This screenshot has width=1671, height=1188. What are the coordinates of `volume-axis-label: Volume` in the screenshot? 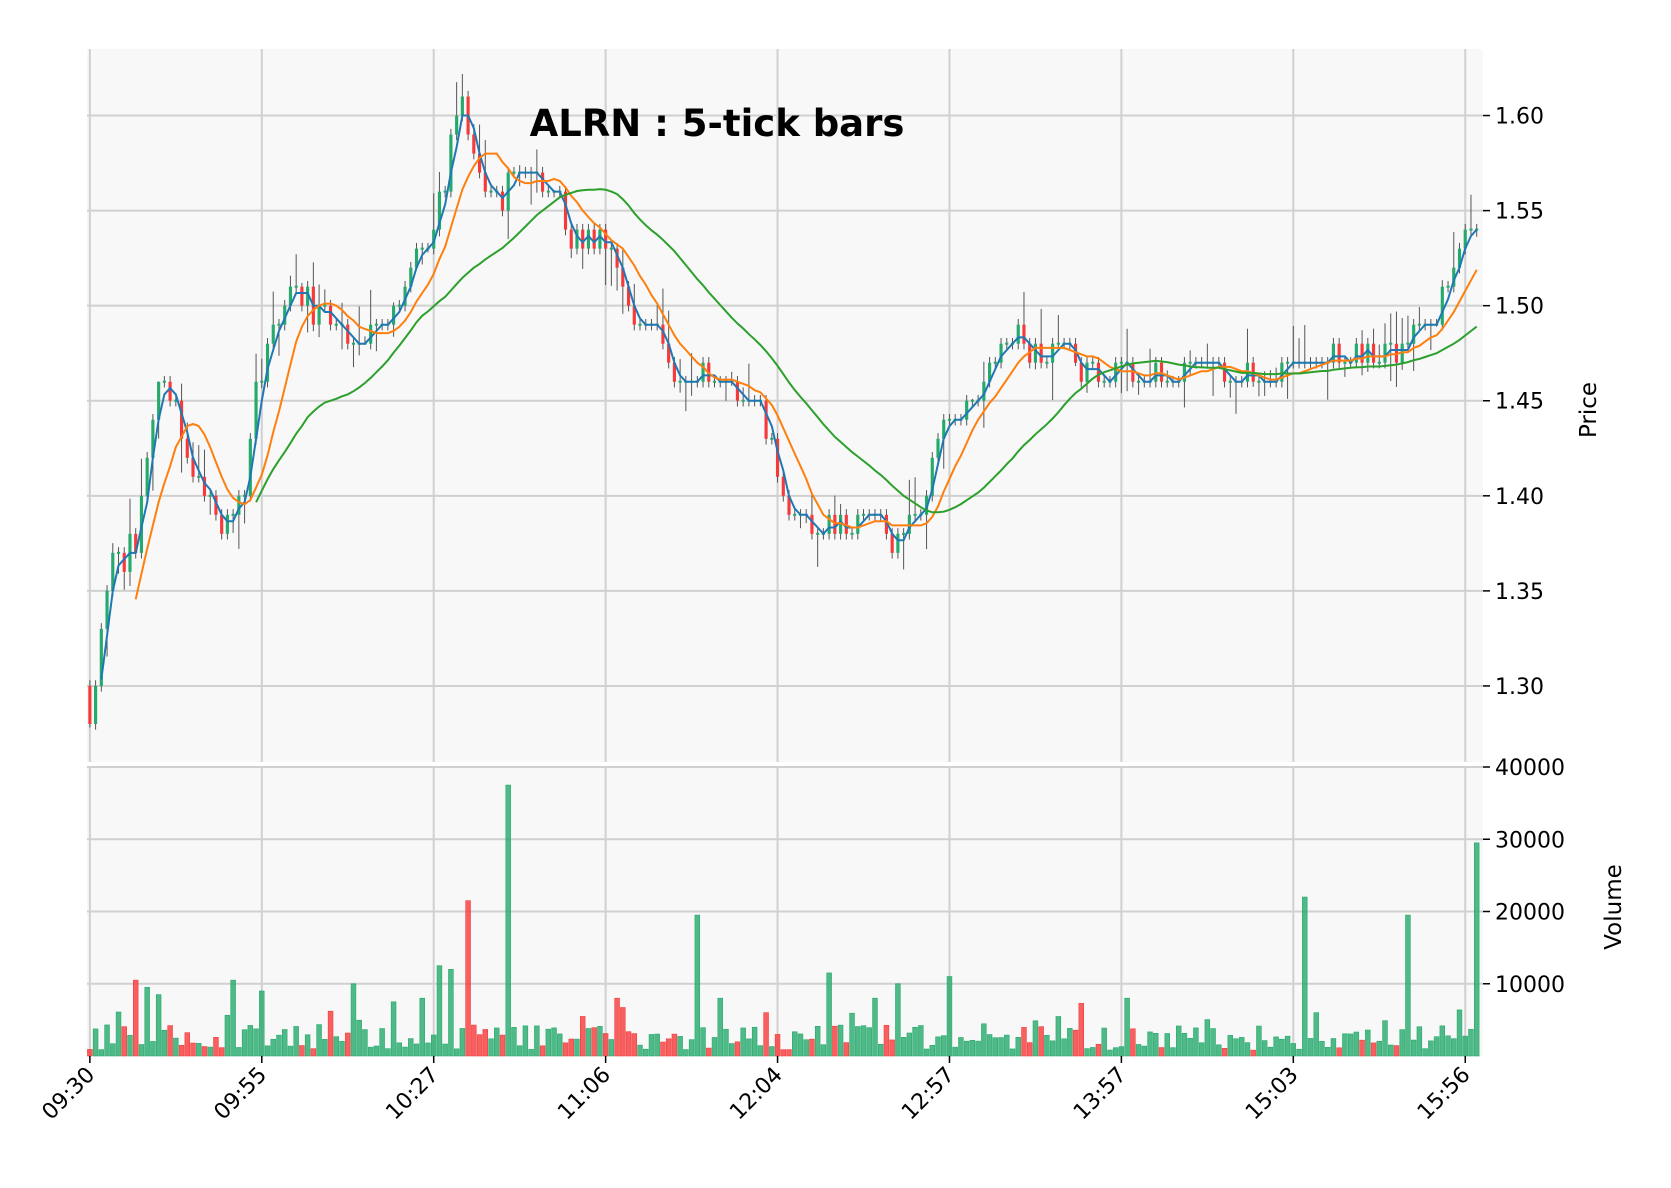 It's located at (1614, 907).